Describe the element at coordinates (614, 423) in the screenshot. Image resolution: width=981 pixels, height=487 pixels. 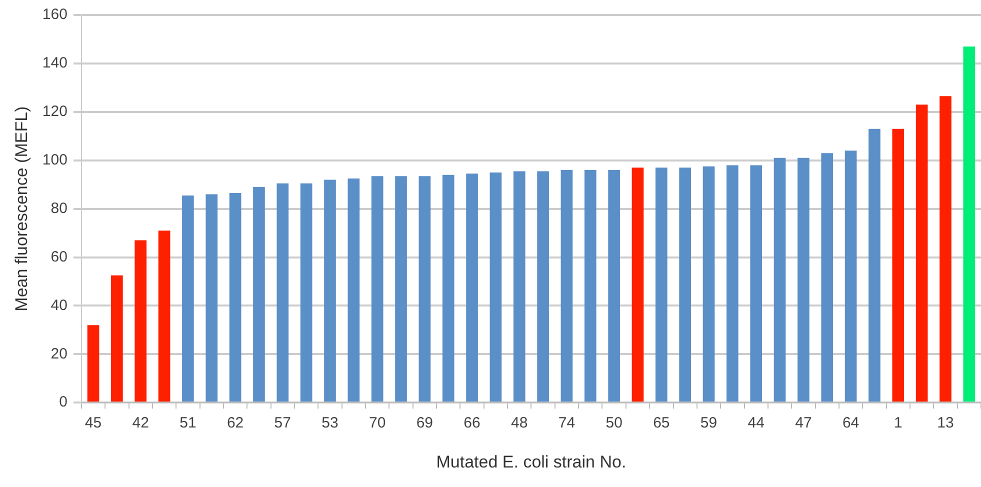
I see `x-tick-label: 50` at that location.